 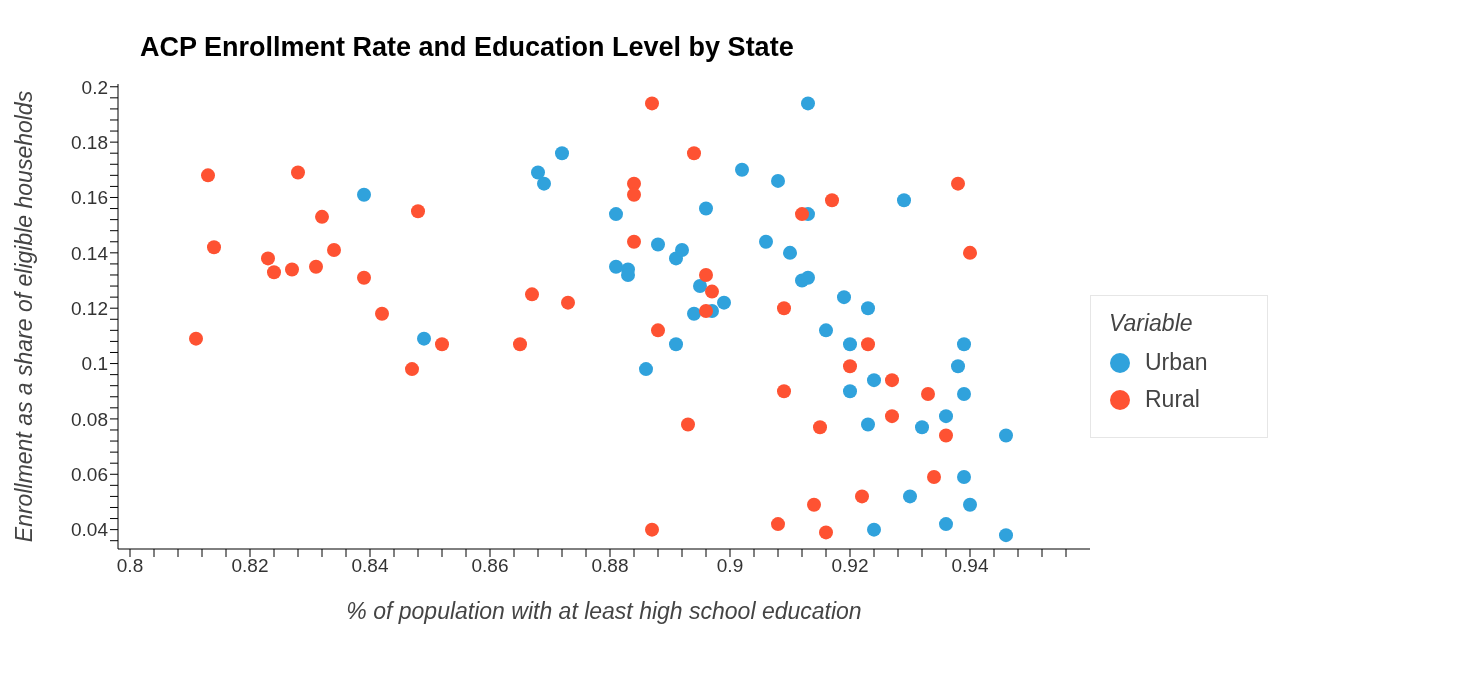 I want to click on legend-label: Urban, so click(x=1176, y=362).